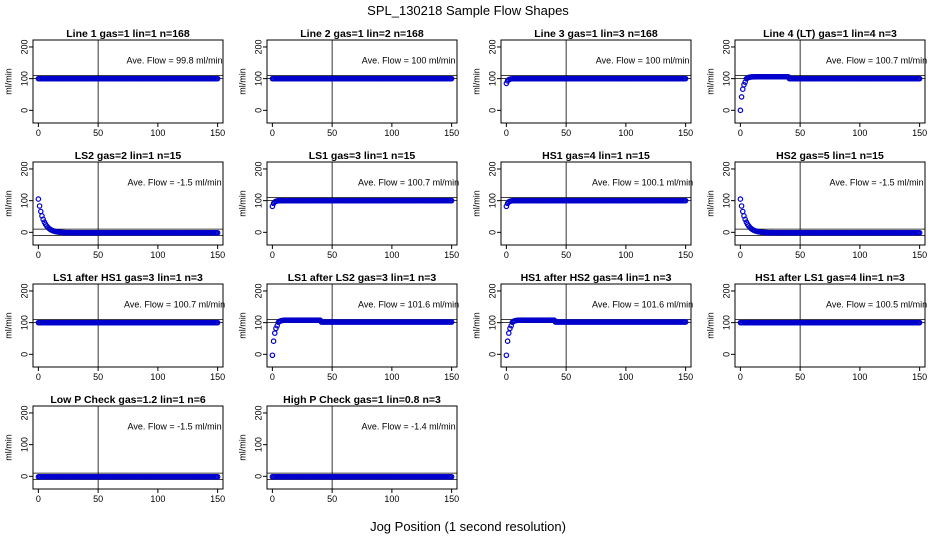  Describe the element at coordinates (596, 278) in the screenshot. I see `panel-title: HS1 after HS2 gas=4 lin=1 n=3` at that location.